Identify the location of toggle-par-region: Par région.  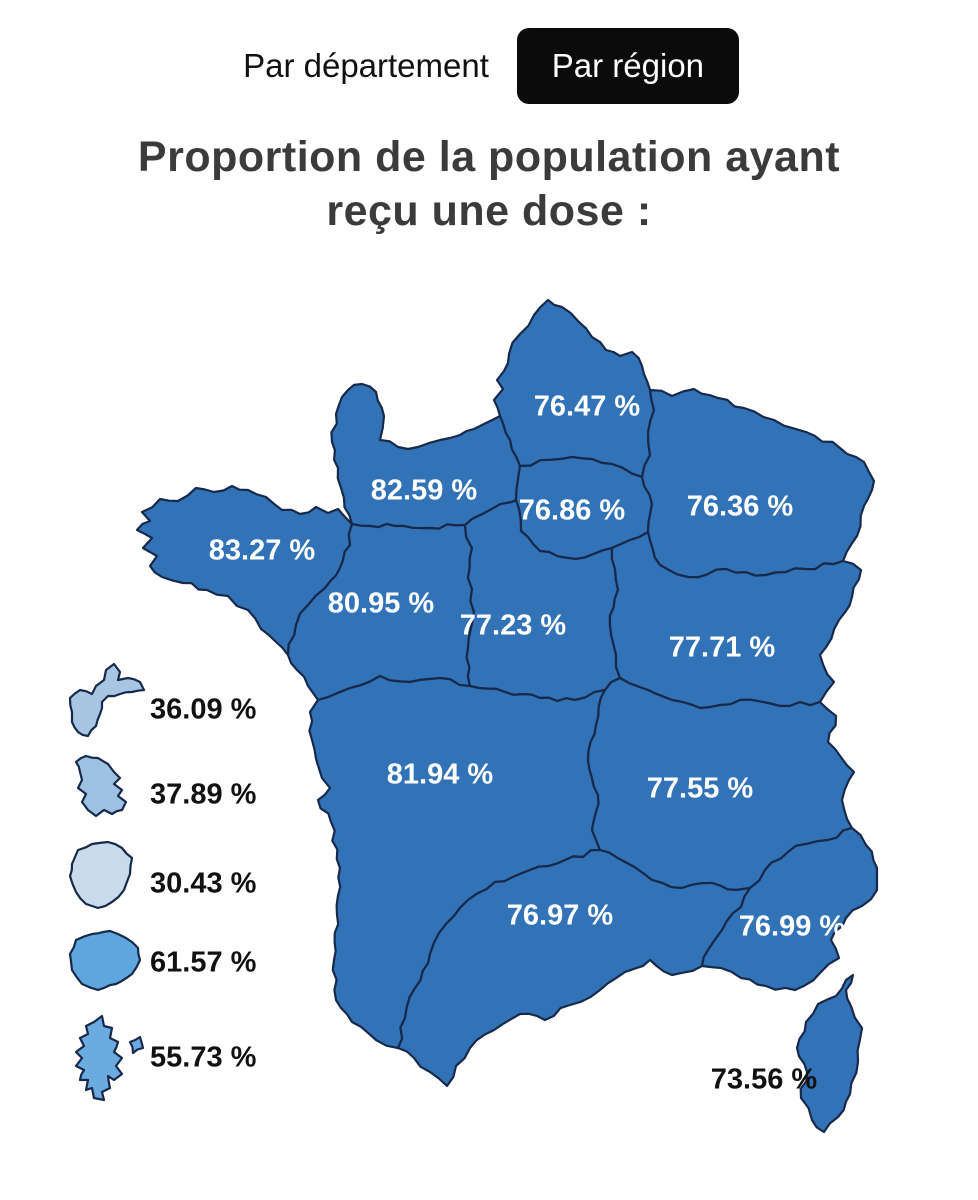
(627, 66).